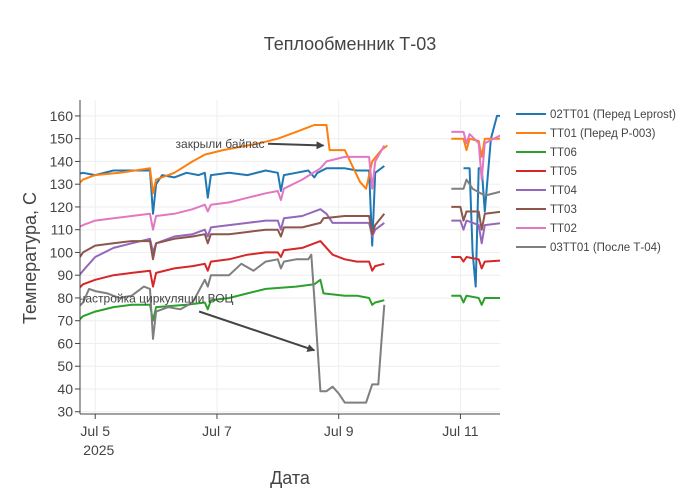 Image resolution: width=700 pixels, height=500 pixels. I want to click on y-tick-label: 30, so click(65, 412).